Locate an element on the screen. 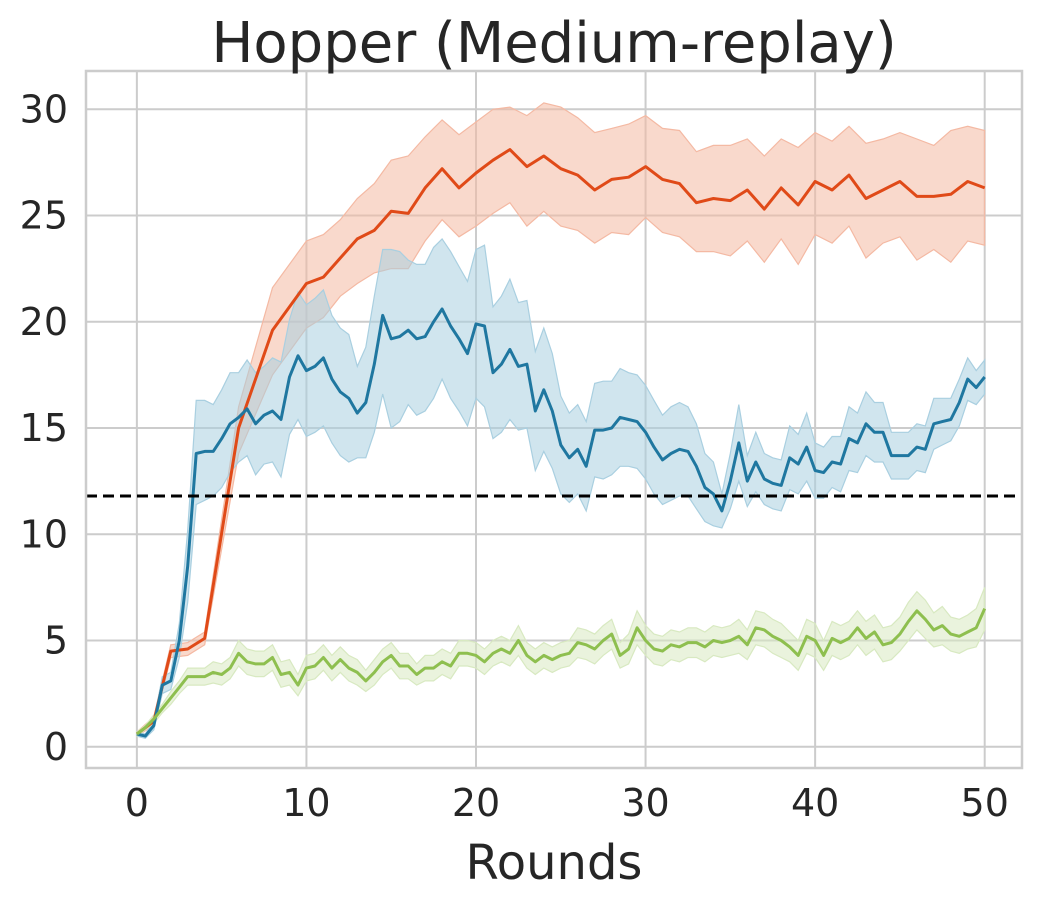 Image resolution: width=1038 pixels, height=907 pixels. y-tick-label: 10 is located at coordinates (44, 534).